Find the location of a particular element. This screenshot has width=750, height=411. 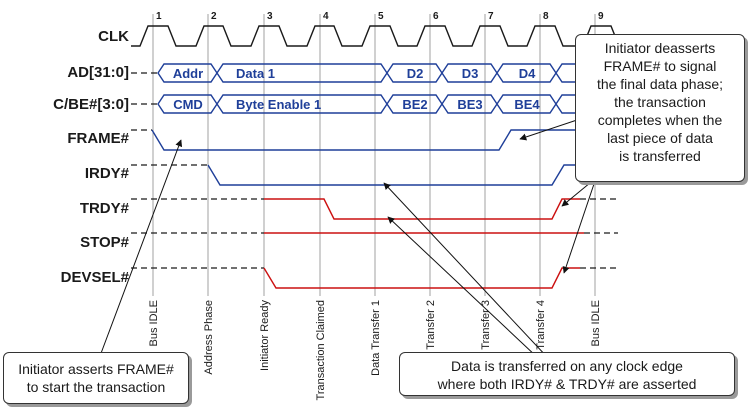

arrow-trdy-transfer is located at coordinates (463, 287).